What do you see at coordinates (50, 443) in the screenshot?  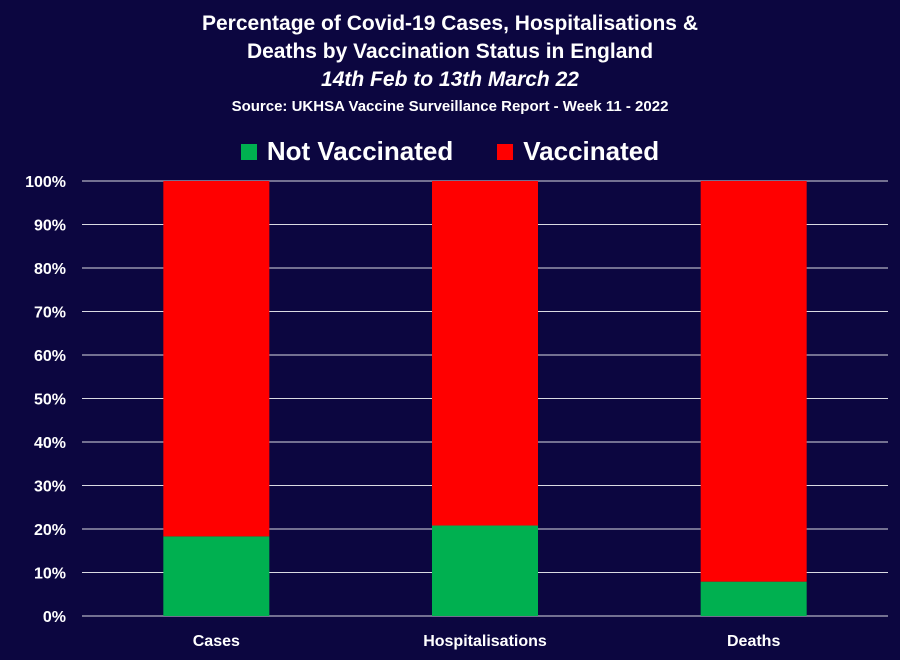 I see `y-tick-label-40: 40%` at bounding box center [50, 443].